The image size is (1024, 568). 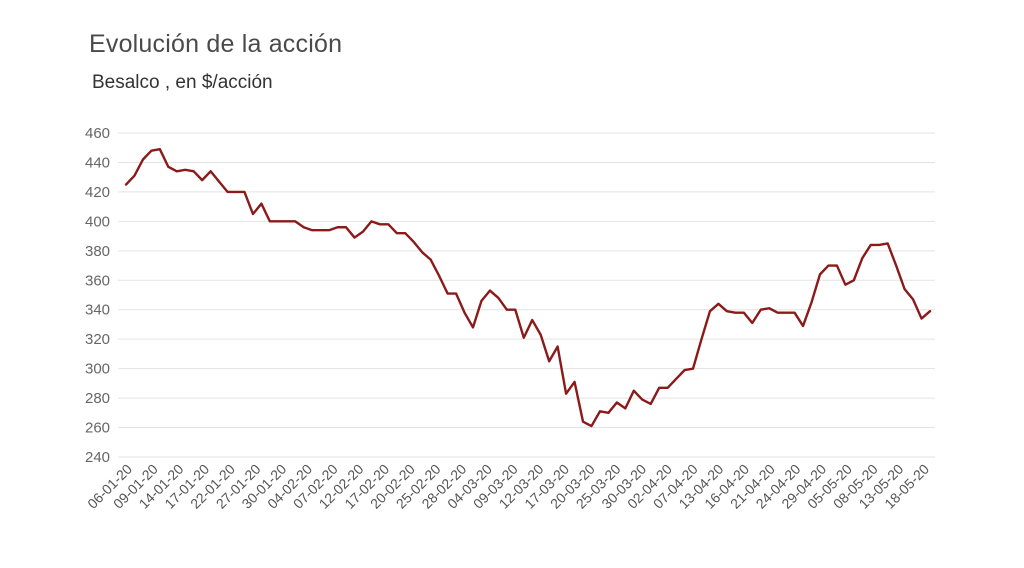 What do you see at coordinates (97, 280) in the screenshot?
I see `y-tick-label: 360` at bounding box center [97, 280].